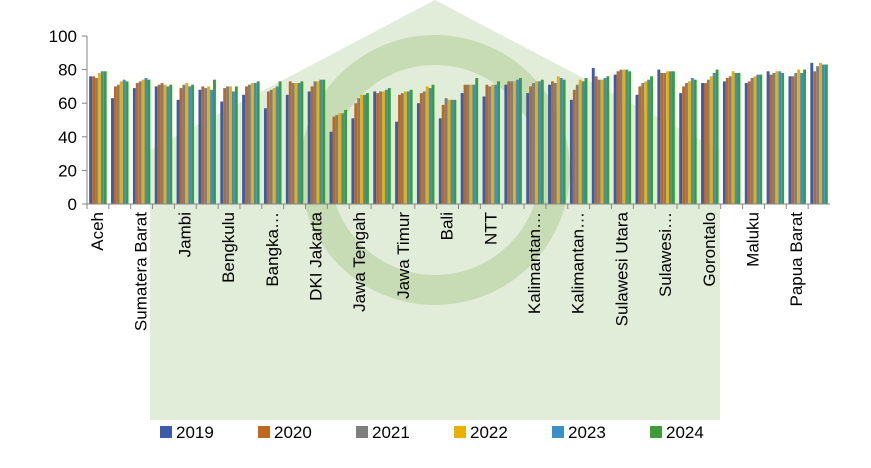 The image size is (871, 468). What do you see at coordinates (391, 432) in the screenshot?
I see `legend-label: 2021` at bounding box center [391, 432].